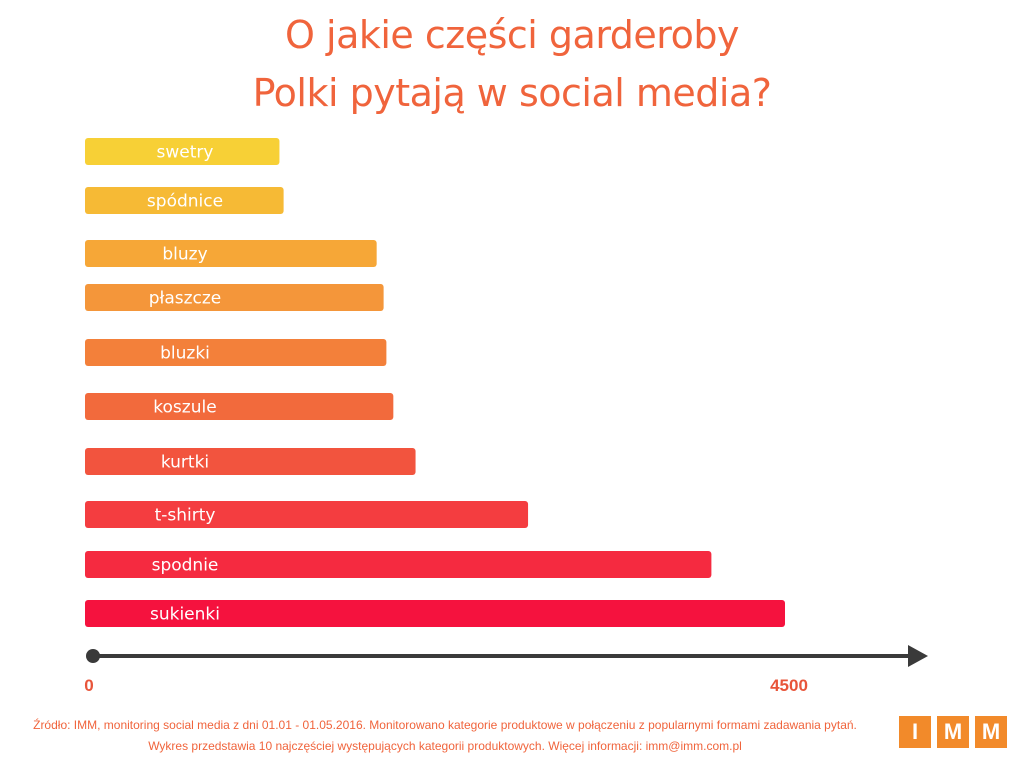  I want to click on x-tick-label: 4500, so click(789, 685).